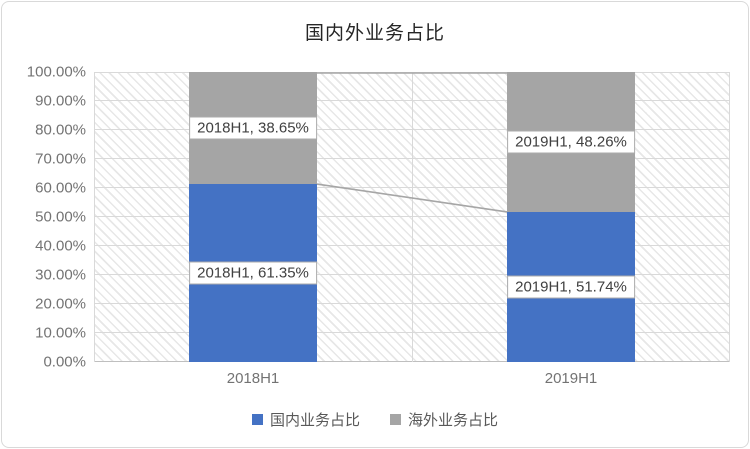  I want to click on y-axis-tick-label: 40.00%, so click(60, 246).